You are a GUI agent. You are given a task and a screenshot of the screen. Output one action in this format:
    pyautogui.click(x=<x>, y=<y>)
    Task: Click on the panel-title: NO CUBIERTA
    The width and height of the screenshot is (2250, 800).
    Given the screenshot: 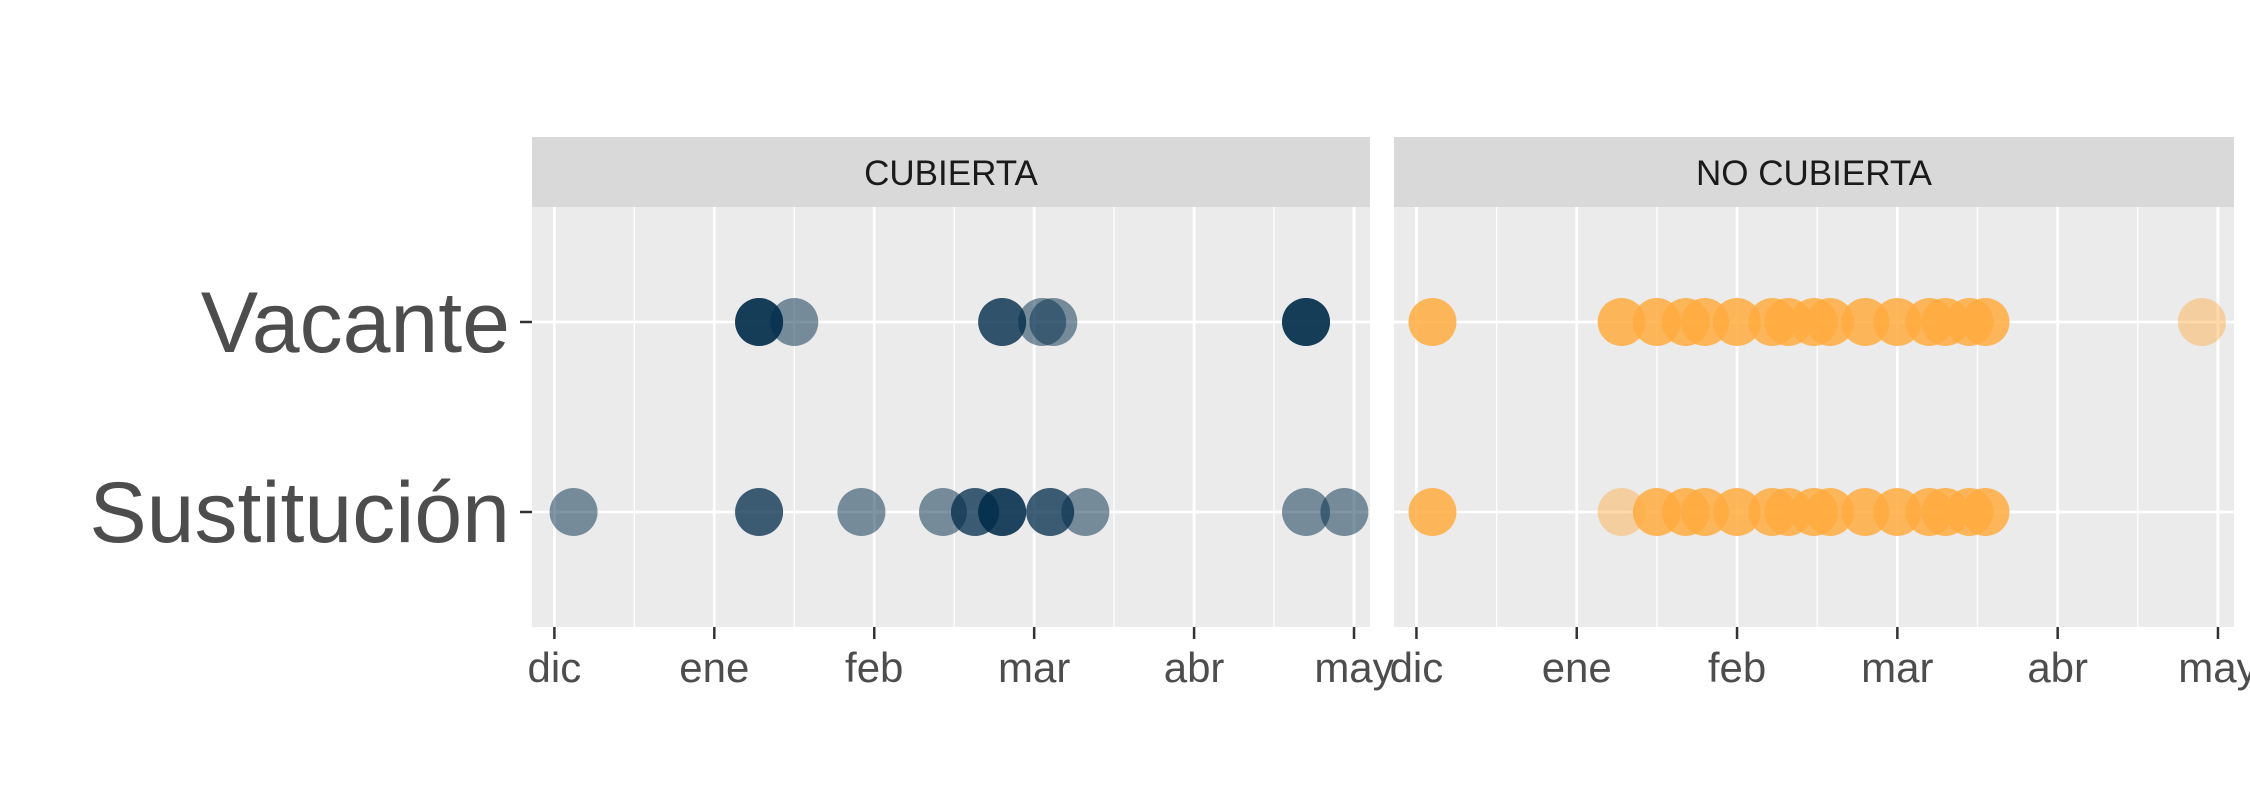 What is the action you would take?
    pyautogui.click(x=1814, y=173)
    